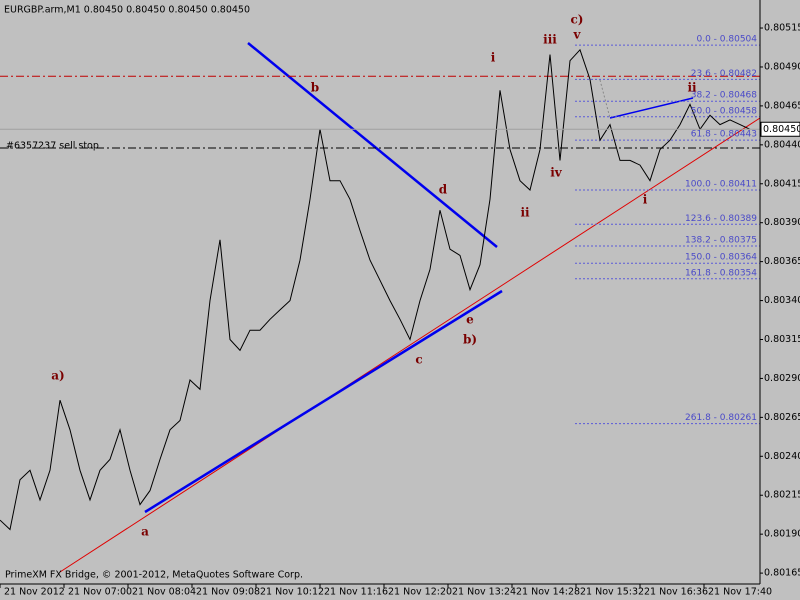  I want to click on x-tick-label: 21 Nov 15:32, so click(612, 592).